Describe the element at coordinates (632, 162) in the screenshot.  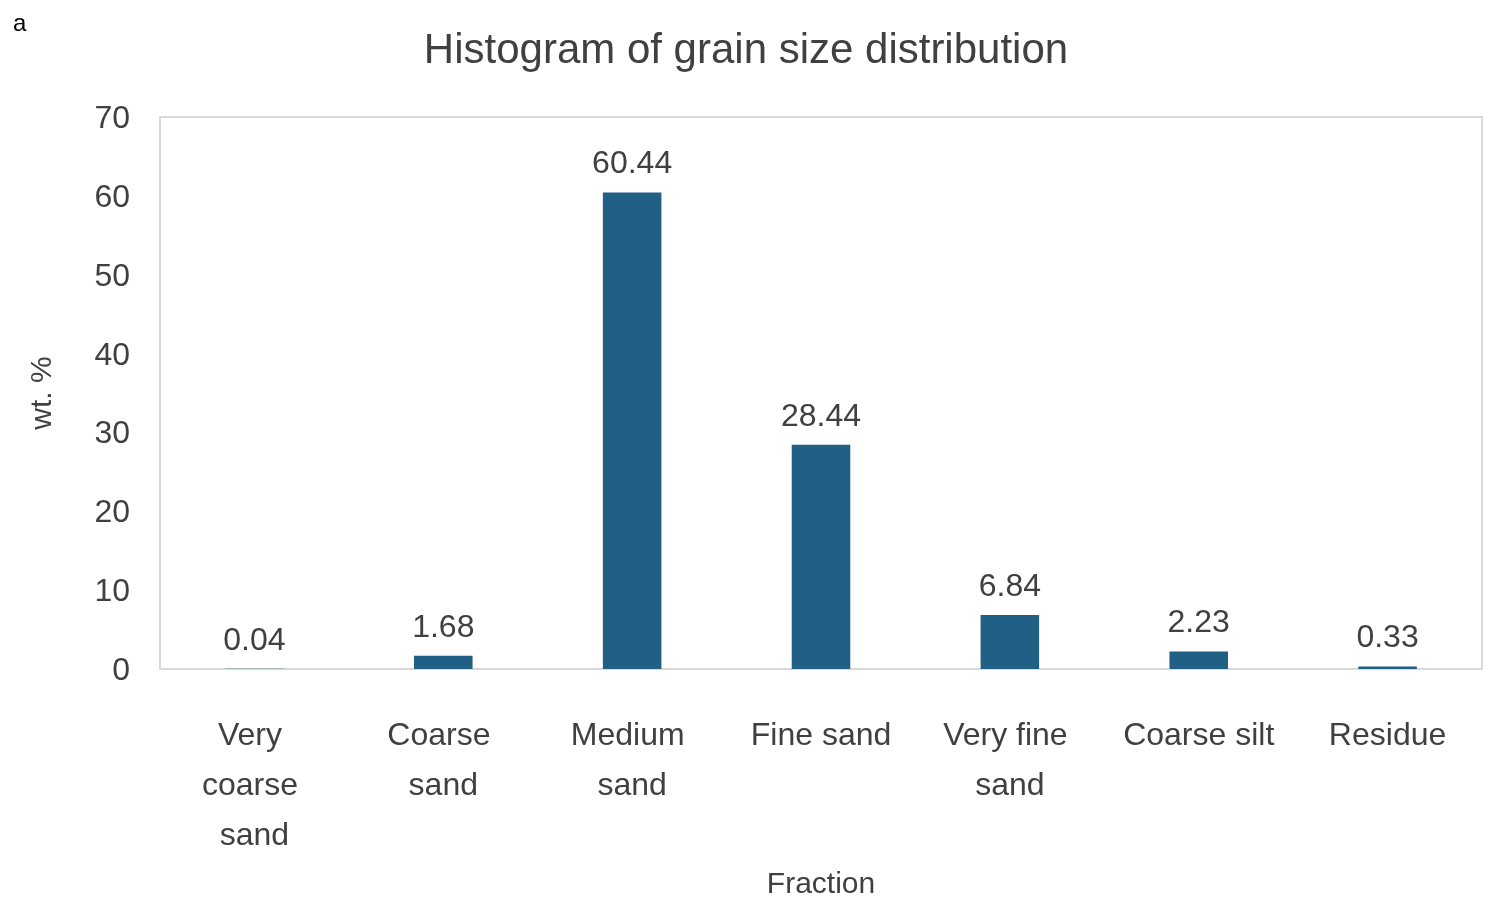
I see `data-label: 60.44` at that location.